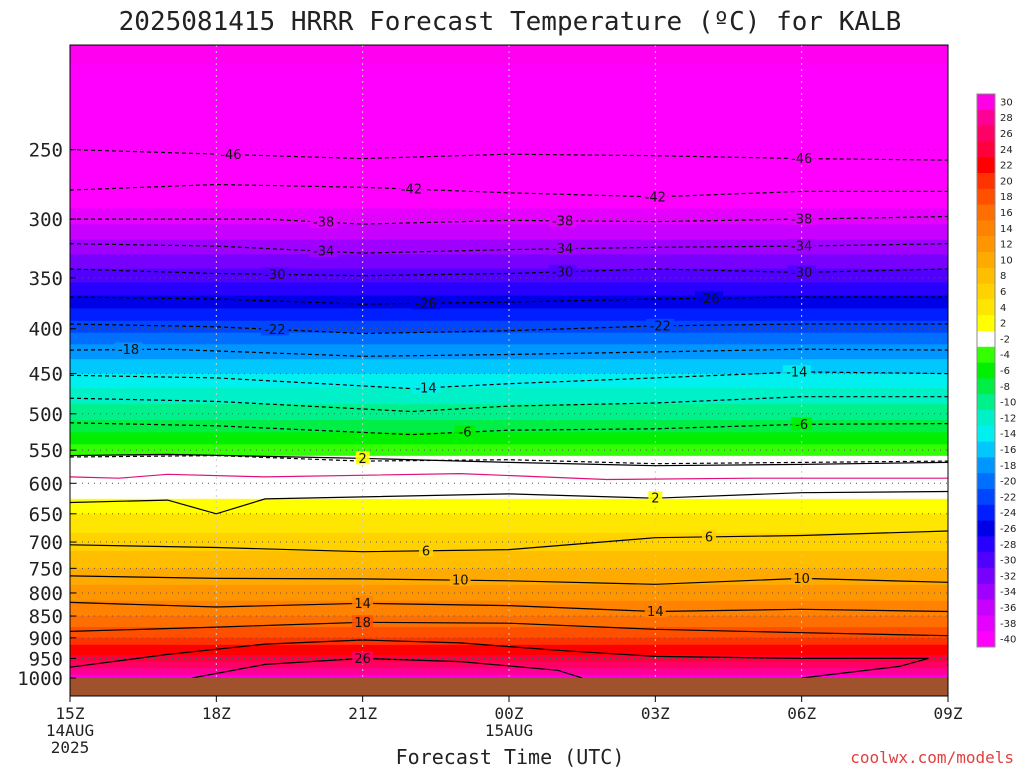 The height and width of the screenshot is (768, 1024). Describe the element at coordinates (1008, 513) in the screenshot. I see `colorbar-tick-label: -24` at that location.